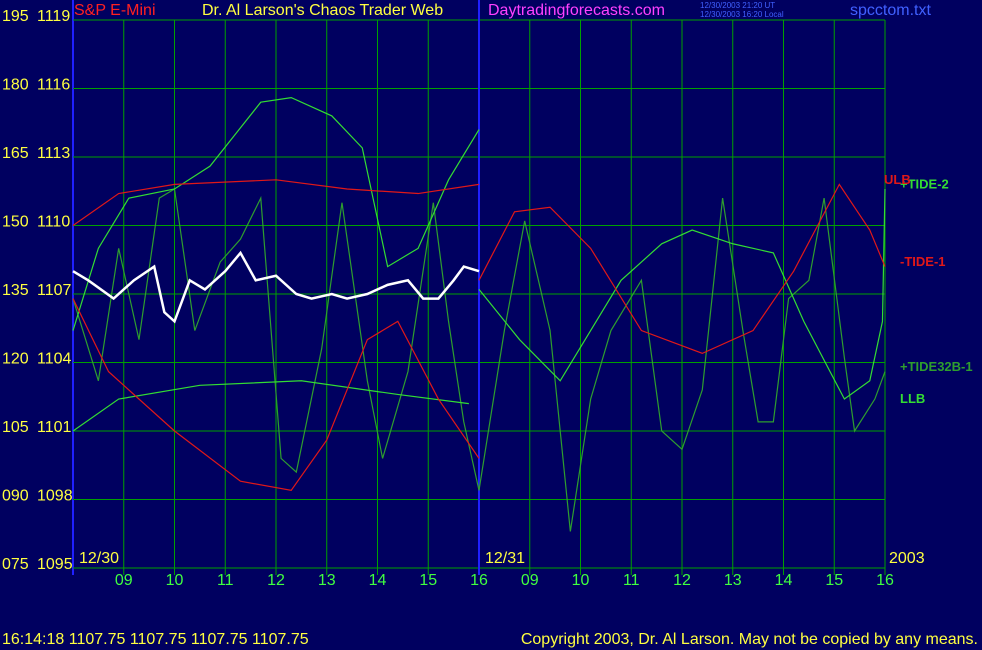 Image resolution: width=982 pixels, height=650 pixels. What do you see at coordinates (115, 10) in the screenshot?
I see `symbol: S&P E-Mini` at bounding box center [115, 10].